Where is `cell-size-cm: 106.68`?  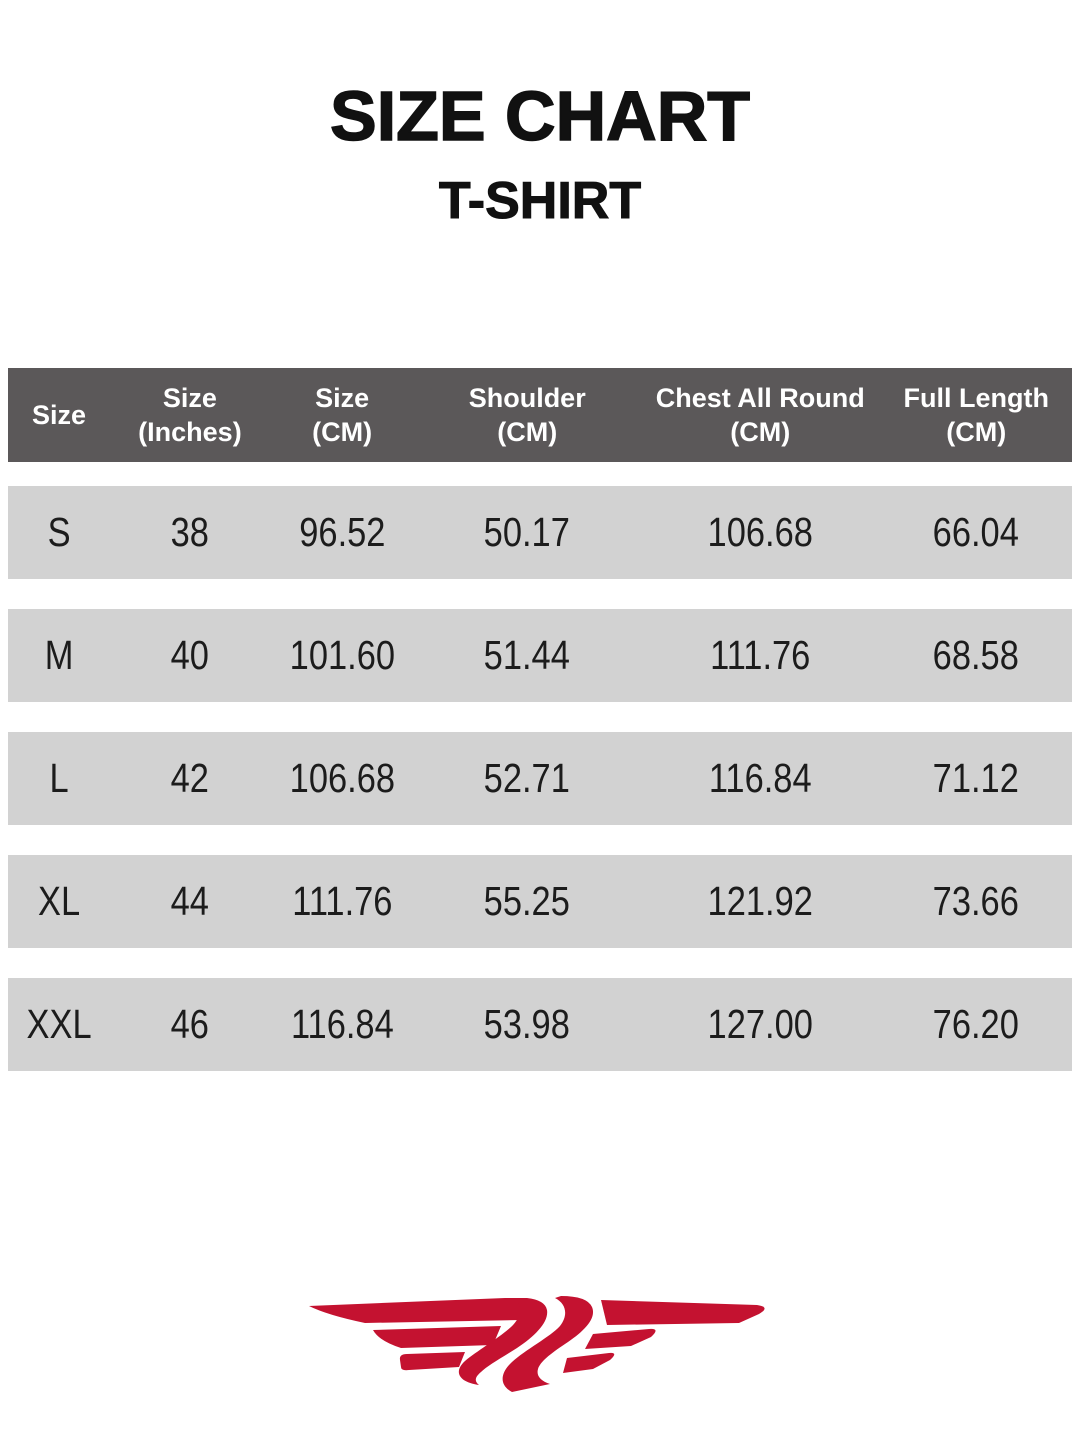 cell-size-cm: 106.68 is located at coordinates (342, 778).